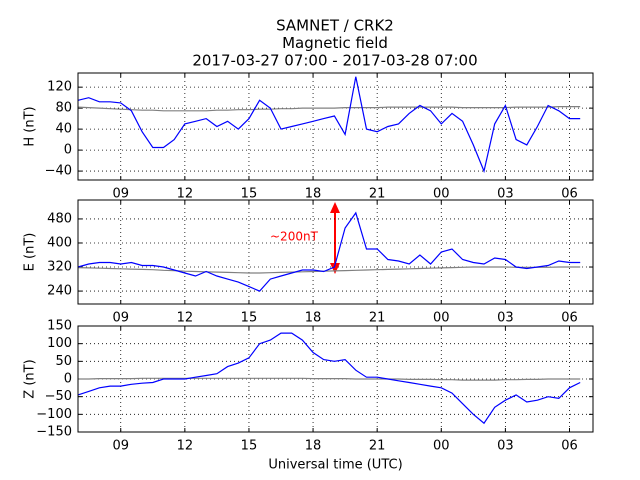  What do you see at coordinates (335, 465) in the screenshot?
I see `x-axis-label: Universal time (UTC)` at bounding box center [335, 465].